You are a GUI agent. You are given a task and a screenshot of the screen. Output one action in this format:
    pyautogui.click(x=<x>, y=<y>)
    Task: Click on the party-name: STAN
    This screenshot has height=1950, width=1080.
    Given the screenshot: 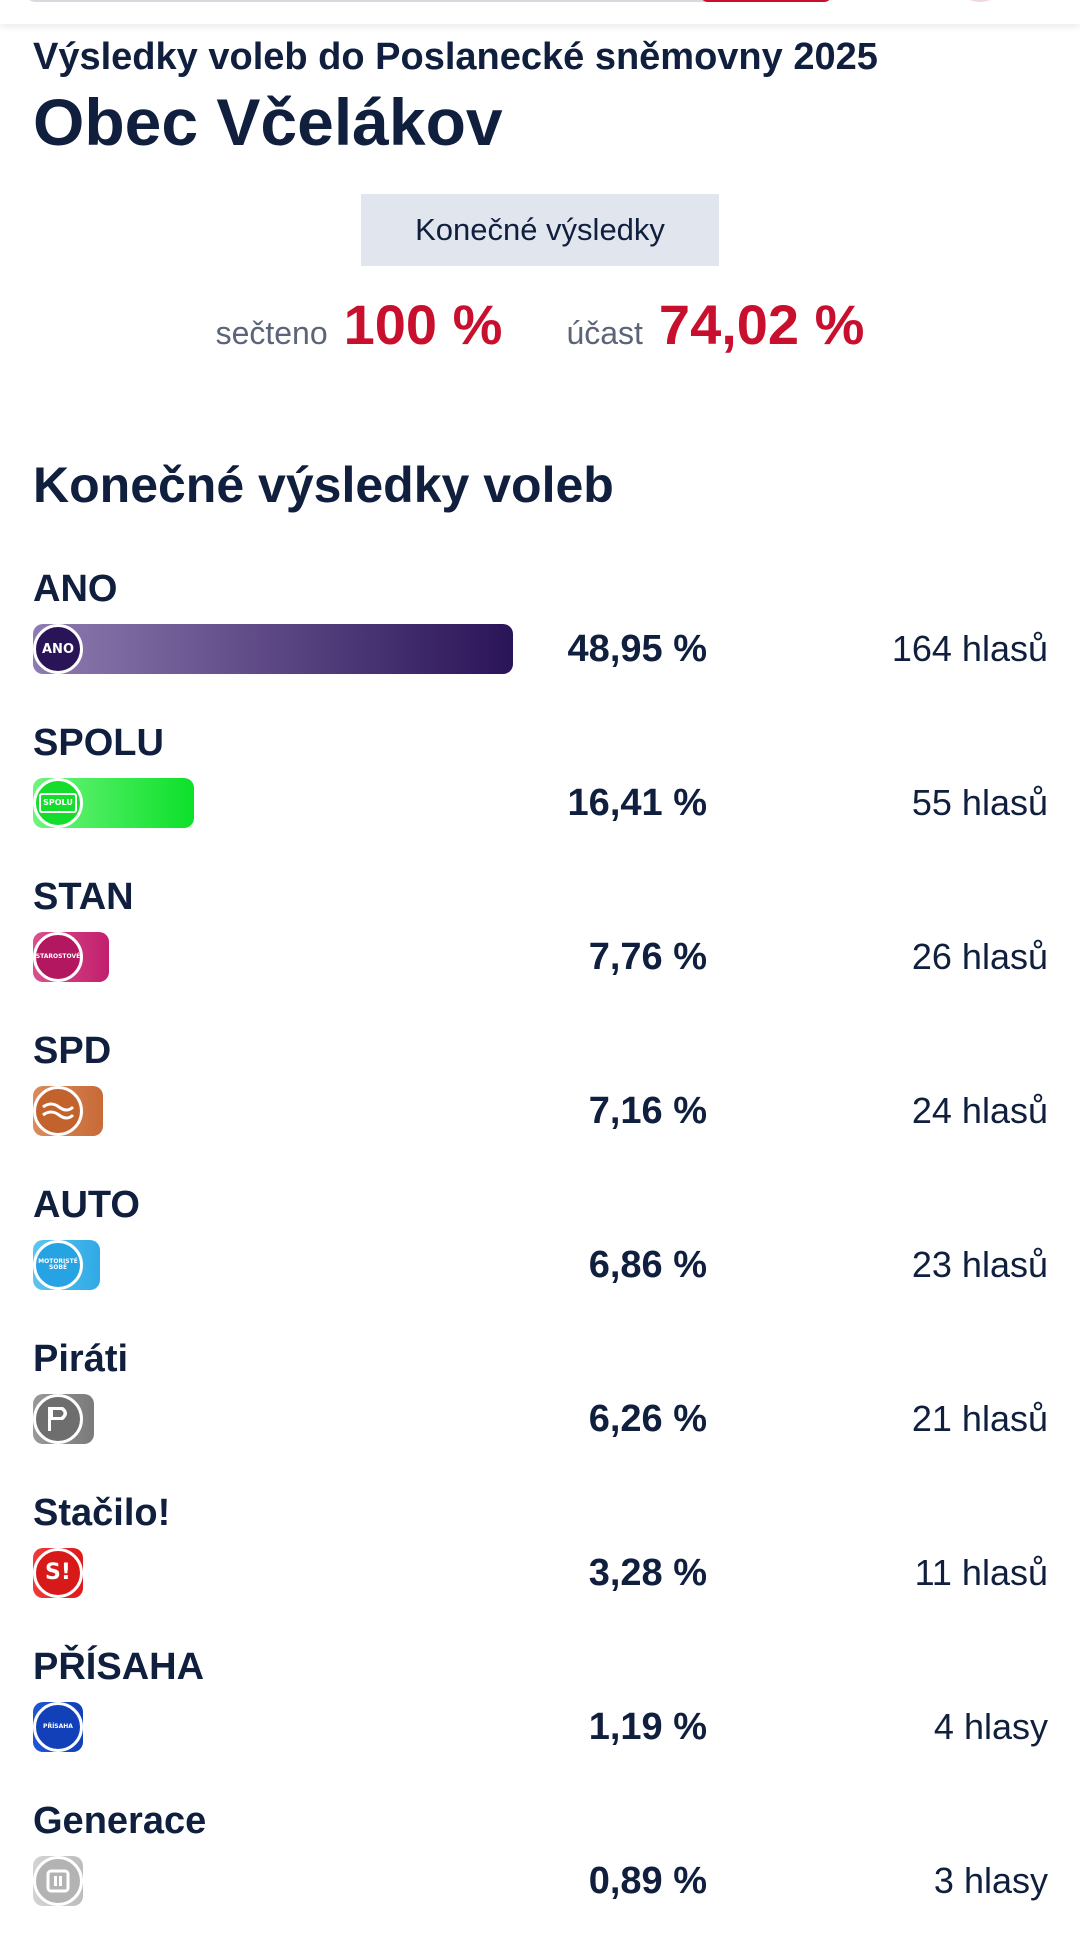 What is the action you would take?
    pyautogui.click(x=83, y=897)
    